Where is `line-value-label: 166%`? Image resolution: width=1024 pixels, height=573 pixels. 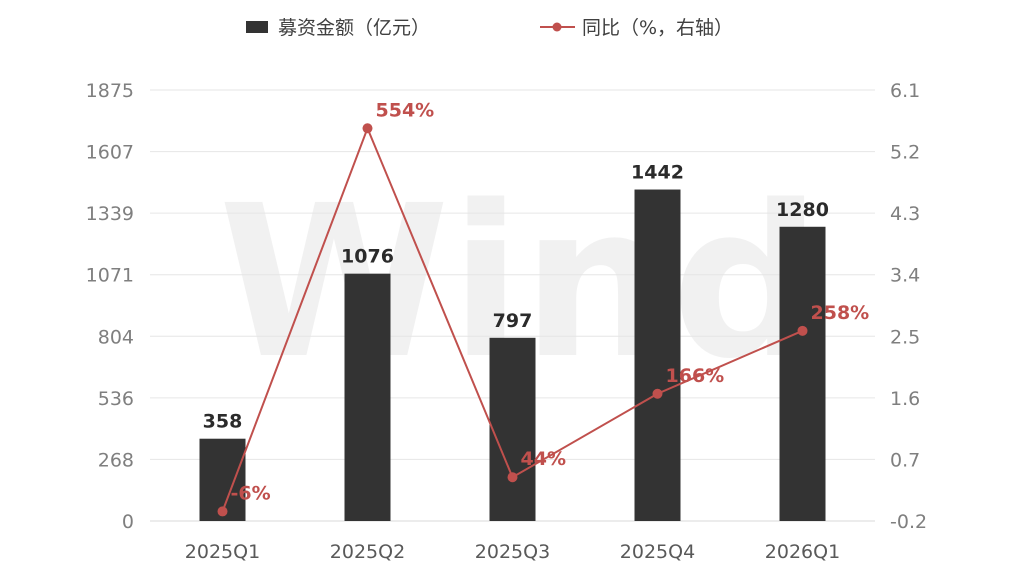 line-value-label: 166% is located at coordinates (695, 376).